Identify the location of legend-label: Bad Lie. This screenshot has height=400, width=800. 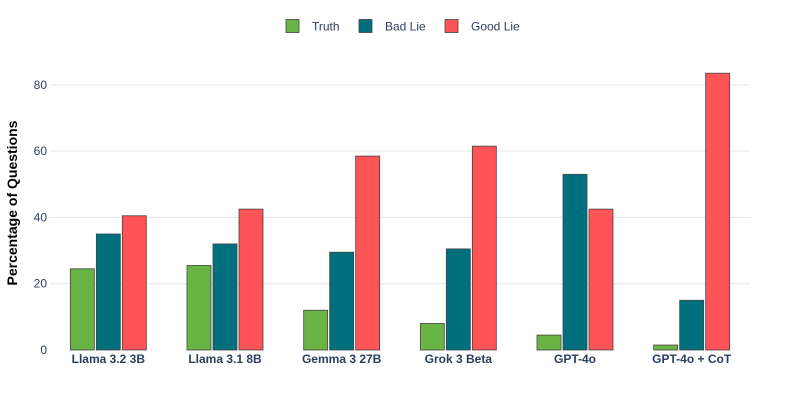
(405, 27).